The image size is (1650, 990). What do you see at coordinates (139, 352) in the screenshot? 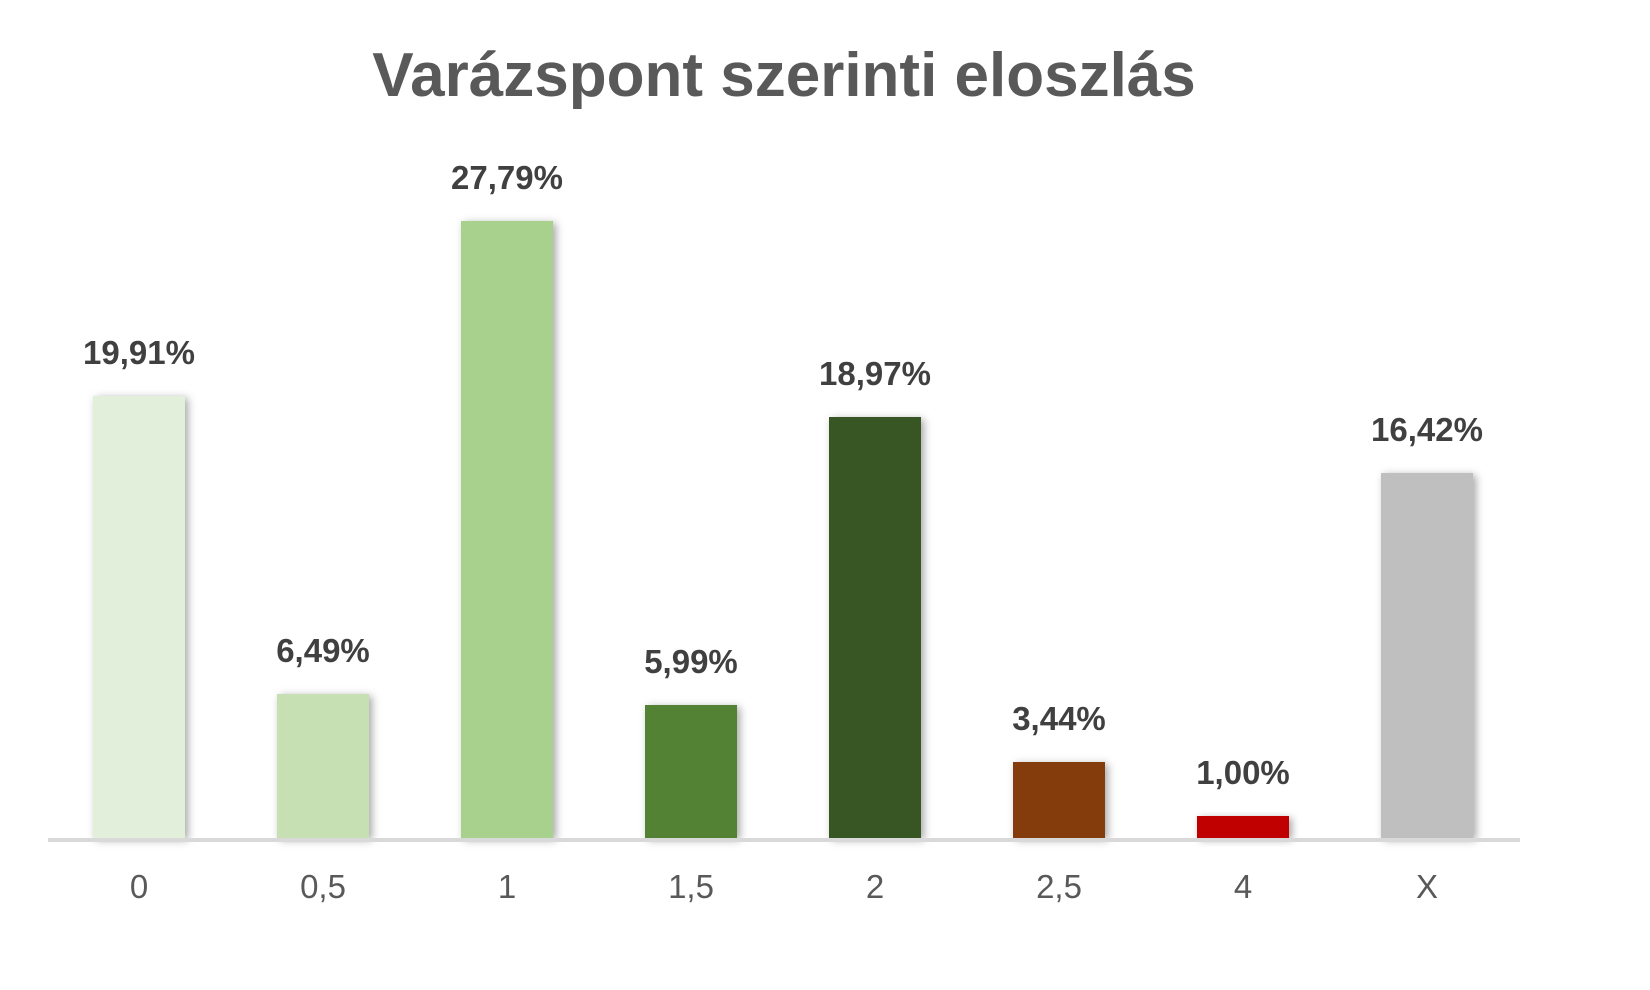
I see `data-label: 19,91%` at bounding box center [139, 352].